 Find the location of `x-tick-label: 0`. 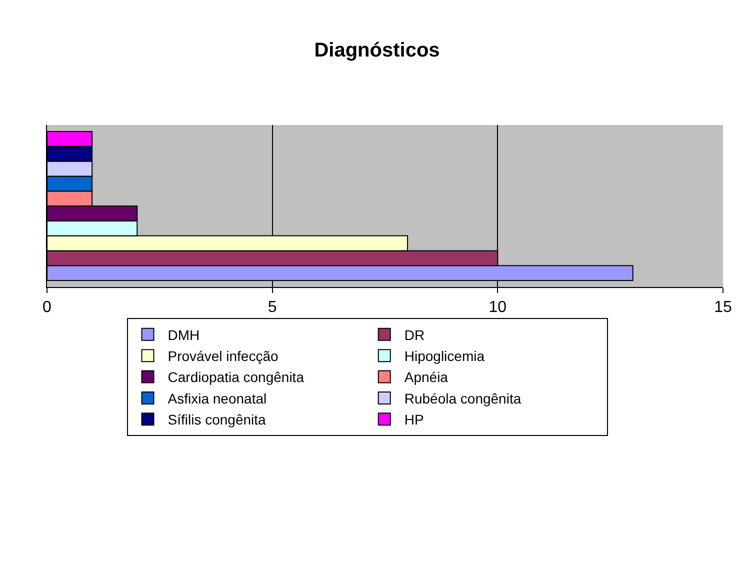

x-tick-label: 0 is located at coordinates (47, 307).